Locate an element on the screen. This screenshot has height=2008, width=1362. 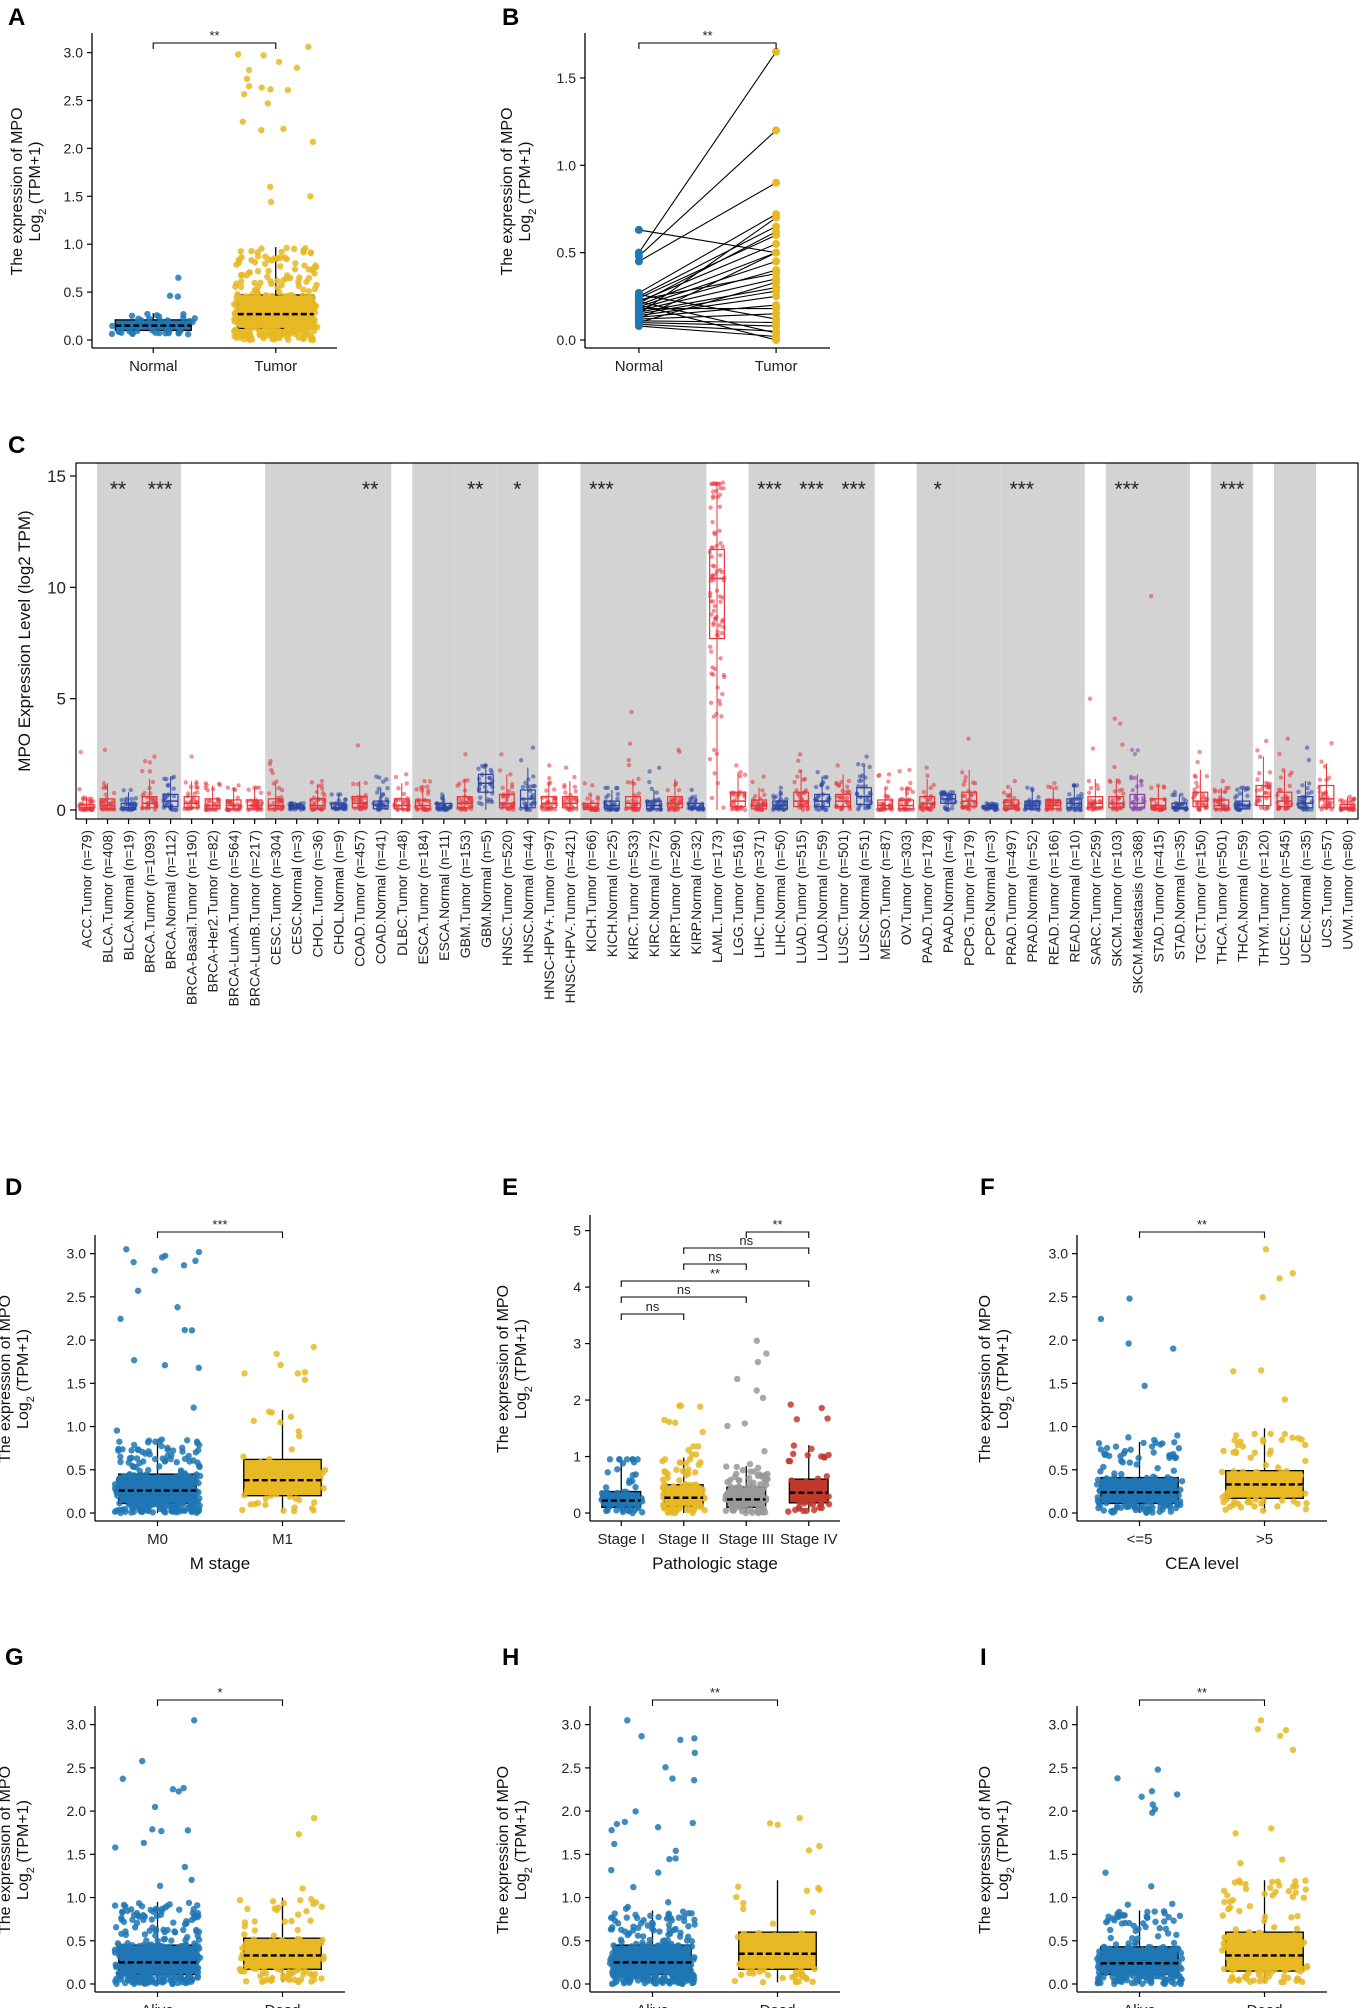
significance-label: *** is located at coordinates (1127, 489).